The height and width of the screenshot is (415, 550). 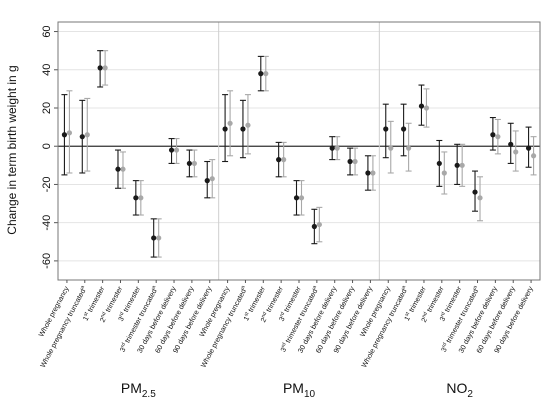 I want to click on y-axis-title: Change in term birth weight in g, so click(x=12, y=149).